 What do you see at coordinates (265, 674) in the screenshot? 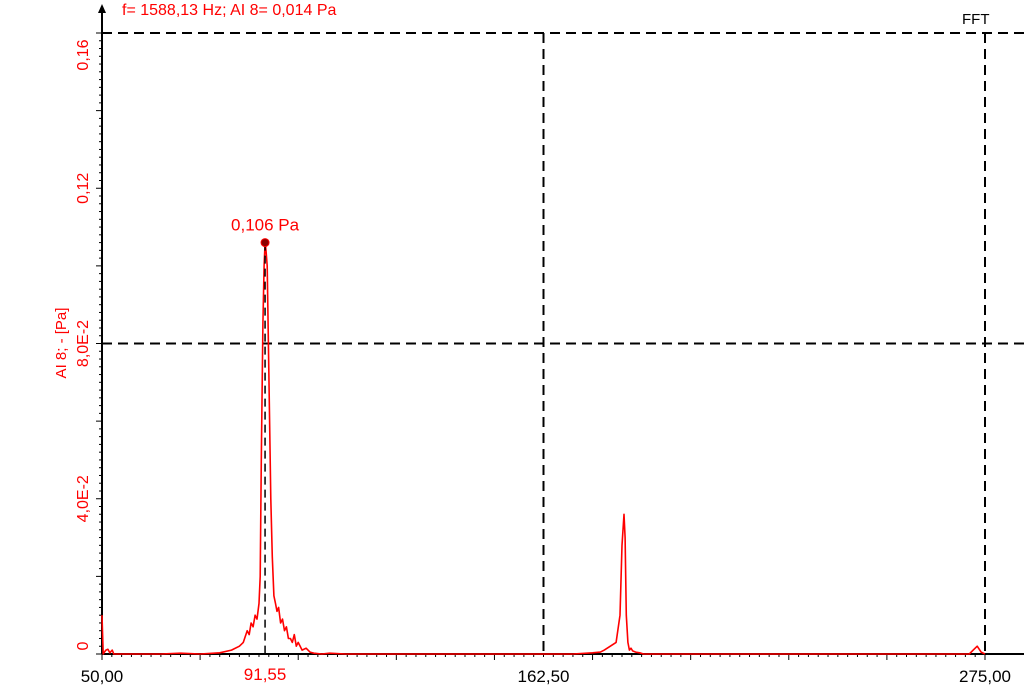
I see `peak-marker-x-label: 91,55` at bounding box center [265, 674].